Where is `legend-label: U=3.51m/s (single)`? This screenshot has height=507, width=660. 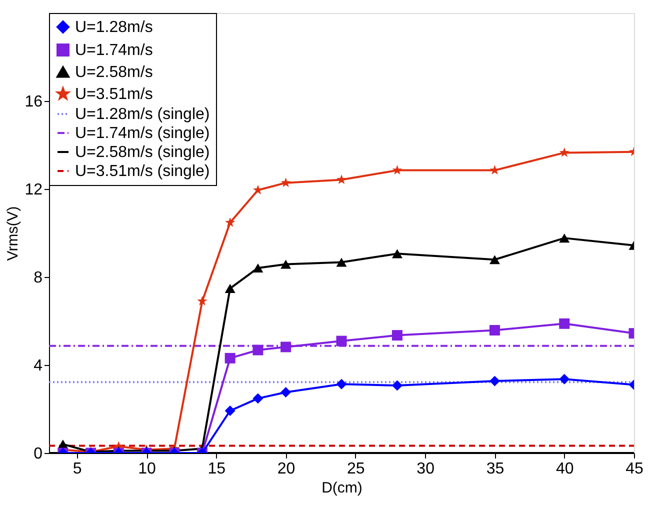 legend-label: U=3.51m/s (single) is located at coordinates (142, 171).